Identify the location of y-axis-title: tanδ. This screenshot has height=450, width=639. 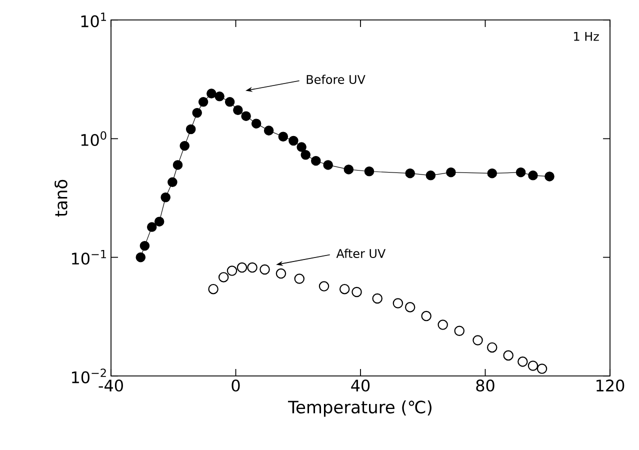
(61, 198).